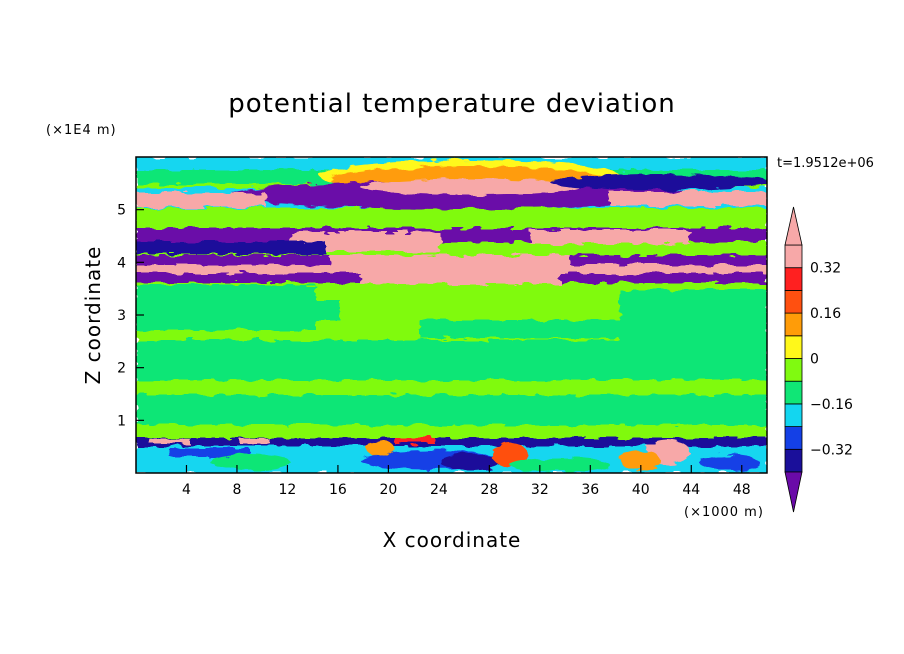 Image resolution: width=904 pixels, height=654 pixels. I want to click on x-tick-label: 48, so click(742, 490).